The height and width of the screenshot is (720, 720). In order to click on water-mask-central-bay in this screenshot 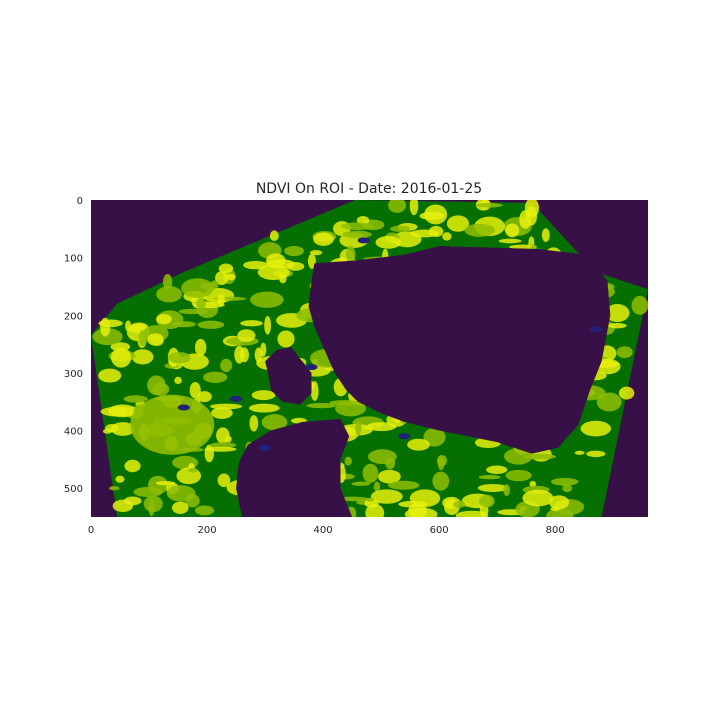, I will do `click(459, 350)`.